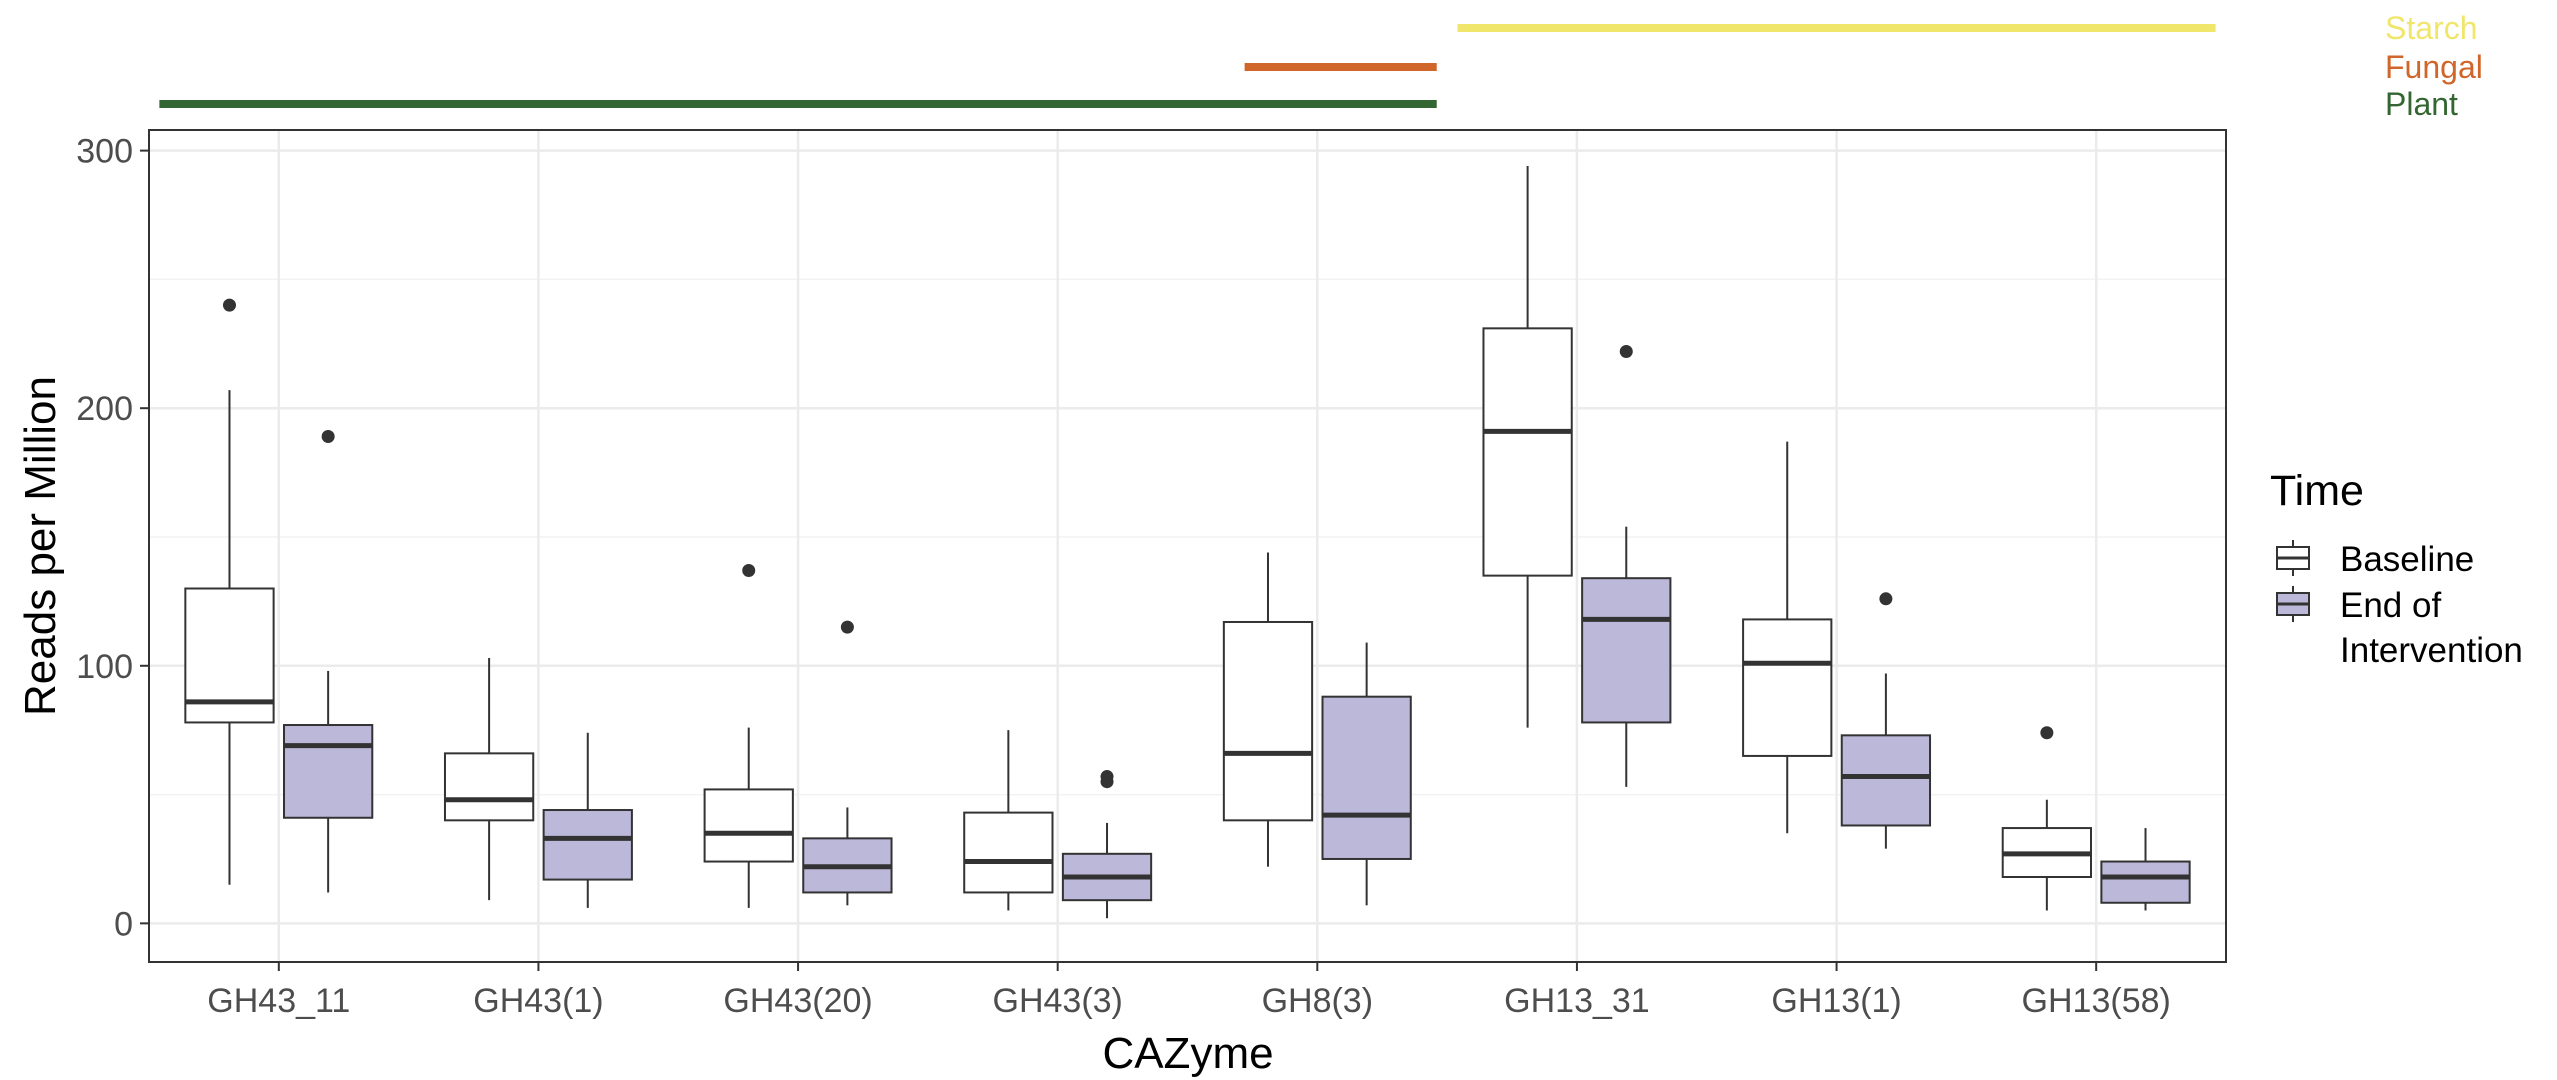  What do you see at coordinates (2431, 650) in the screenshot?
I see `legend-label-end-of-intervention-line2: Intervention` at bounding box center [2431, 650].